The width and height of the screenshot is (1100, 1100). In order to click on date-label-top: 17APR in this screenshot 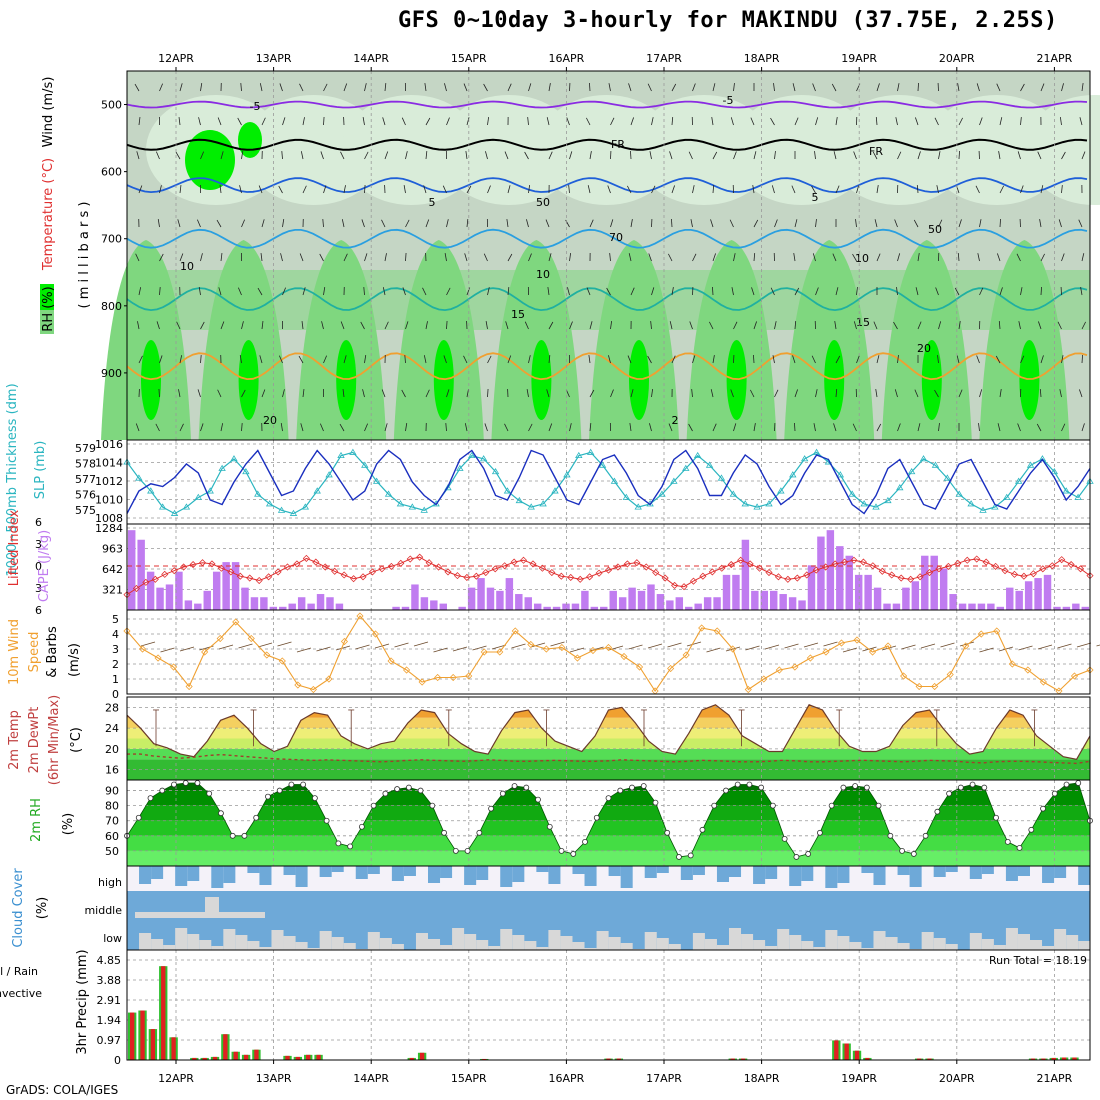, I will do `click(664, 58)`.